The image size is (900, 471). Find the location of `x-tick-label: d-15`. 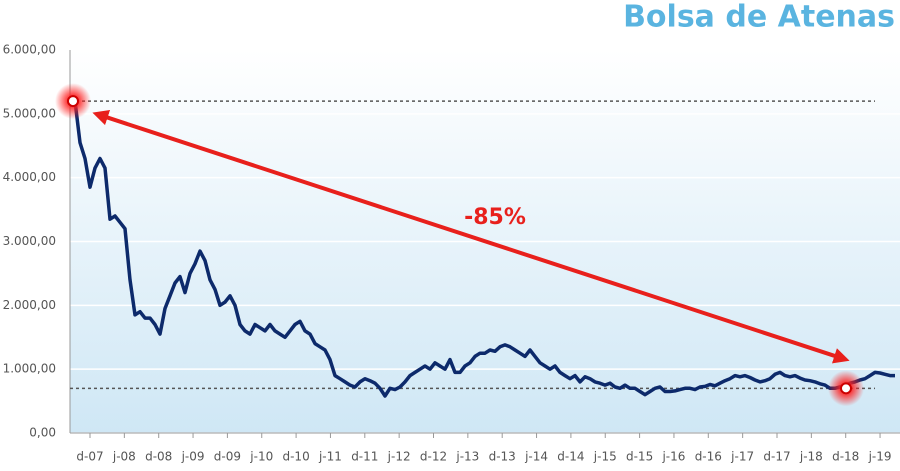

x-tick-label: d-15 is located at coordinates (639, 457).